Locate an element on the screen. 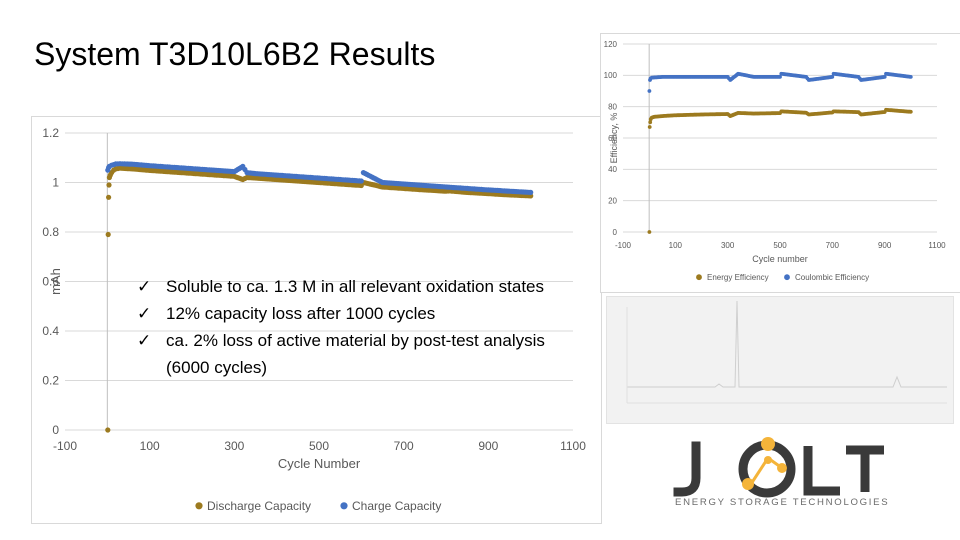 The image size is (960, 540). legend-label: Discharge Capacity is located at coordinates (259, 506).